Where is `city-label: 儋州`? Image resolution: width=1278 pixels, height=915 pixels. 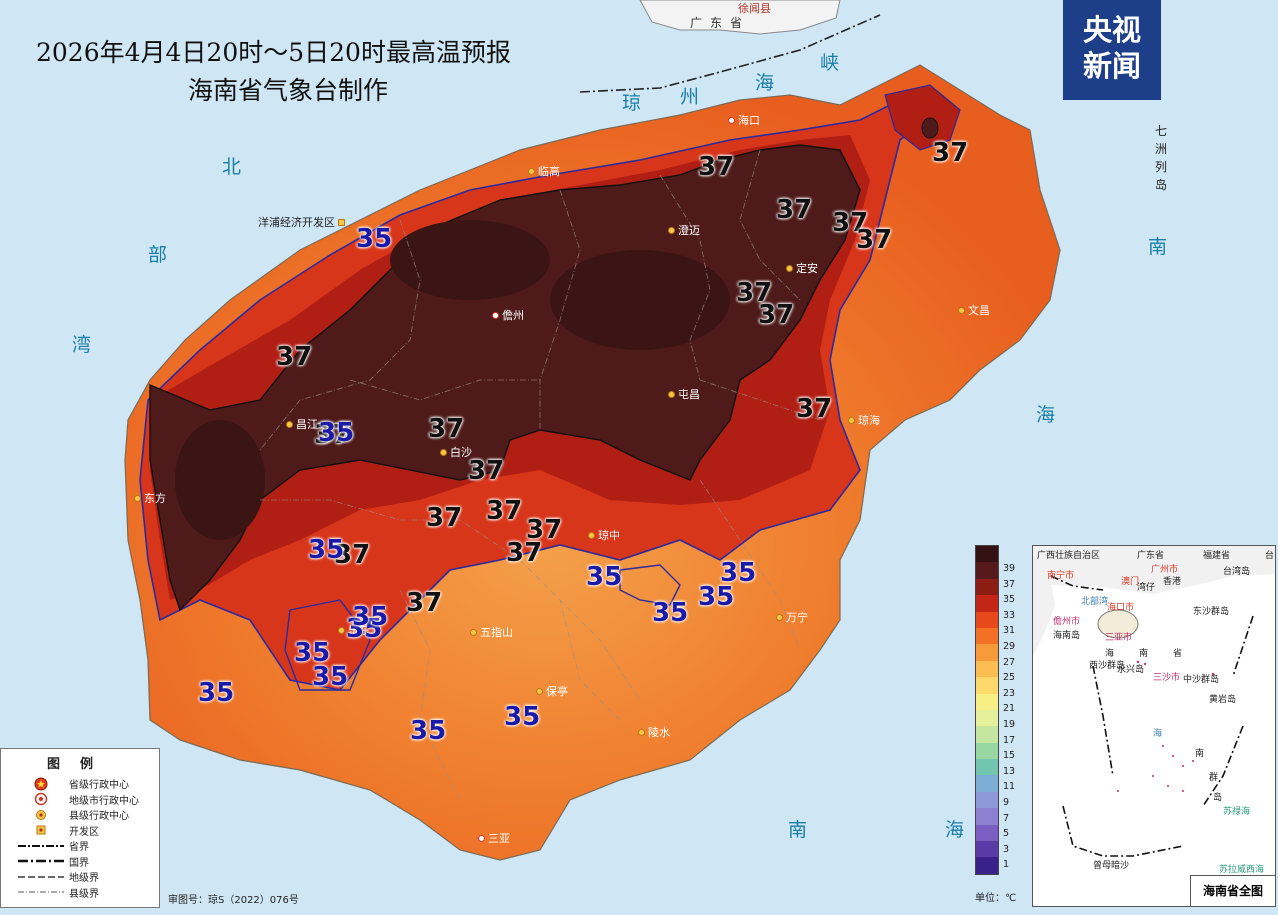 city-label: 儋州 is located at coordinates (508, 315).